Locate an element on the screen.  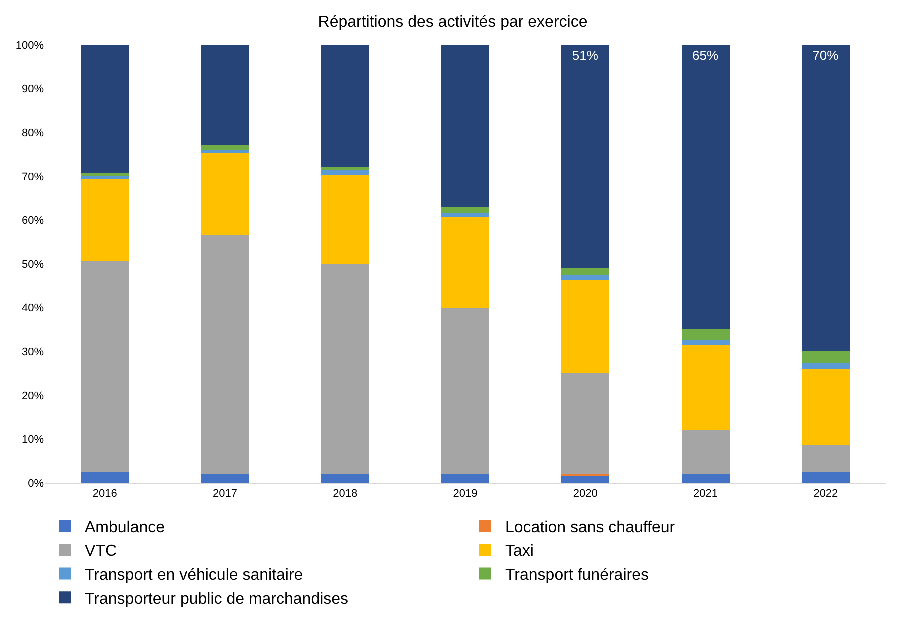
x-tick-label: 2022 is located at coordinates (826, 494).